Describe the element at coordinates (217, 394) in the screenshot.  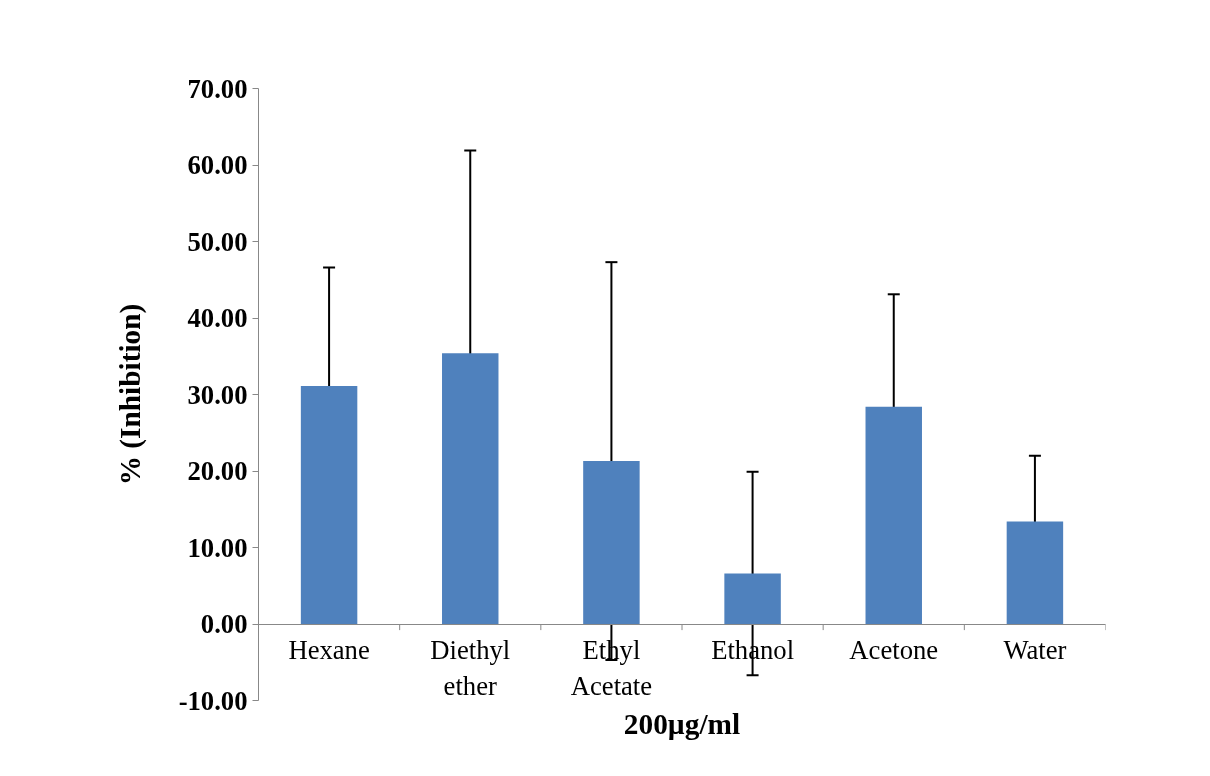
I see `y-tick-label: 30.00` at that location.